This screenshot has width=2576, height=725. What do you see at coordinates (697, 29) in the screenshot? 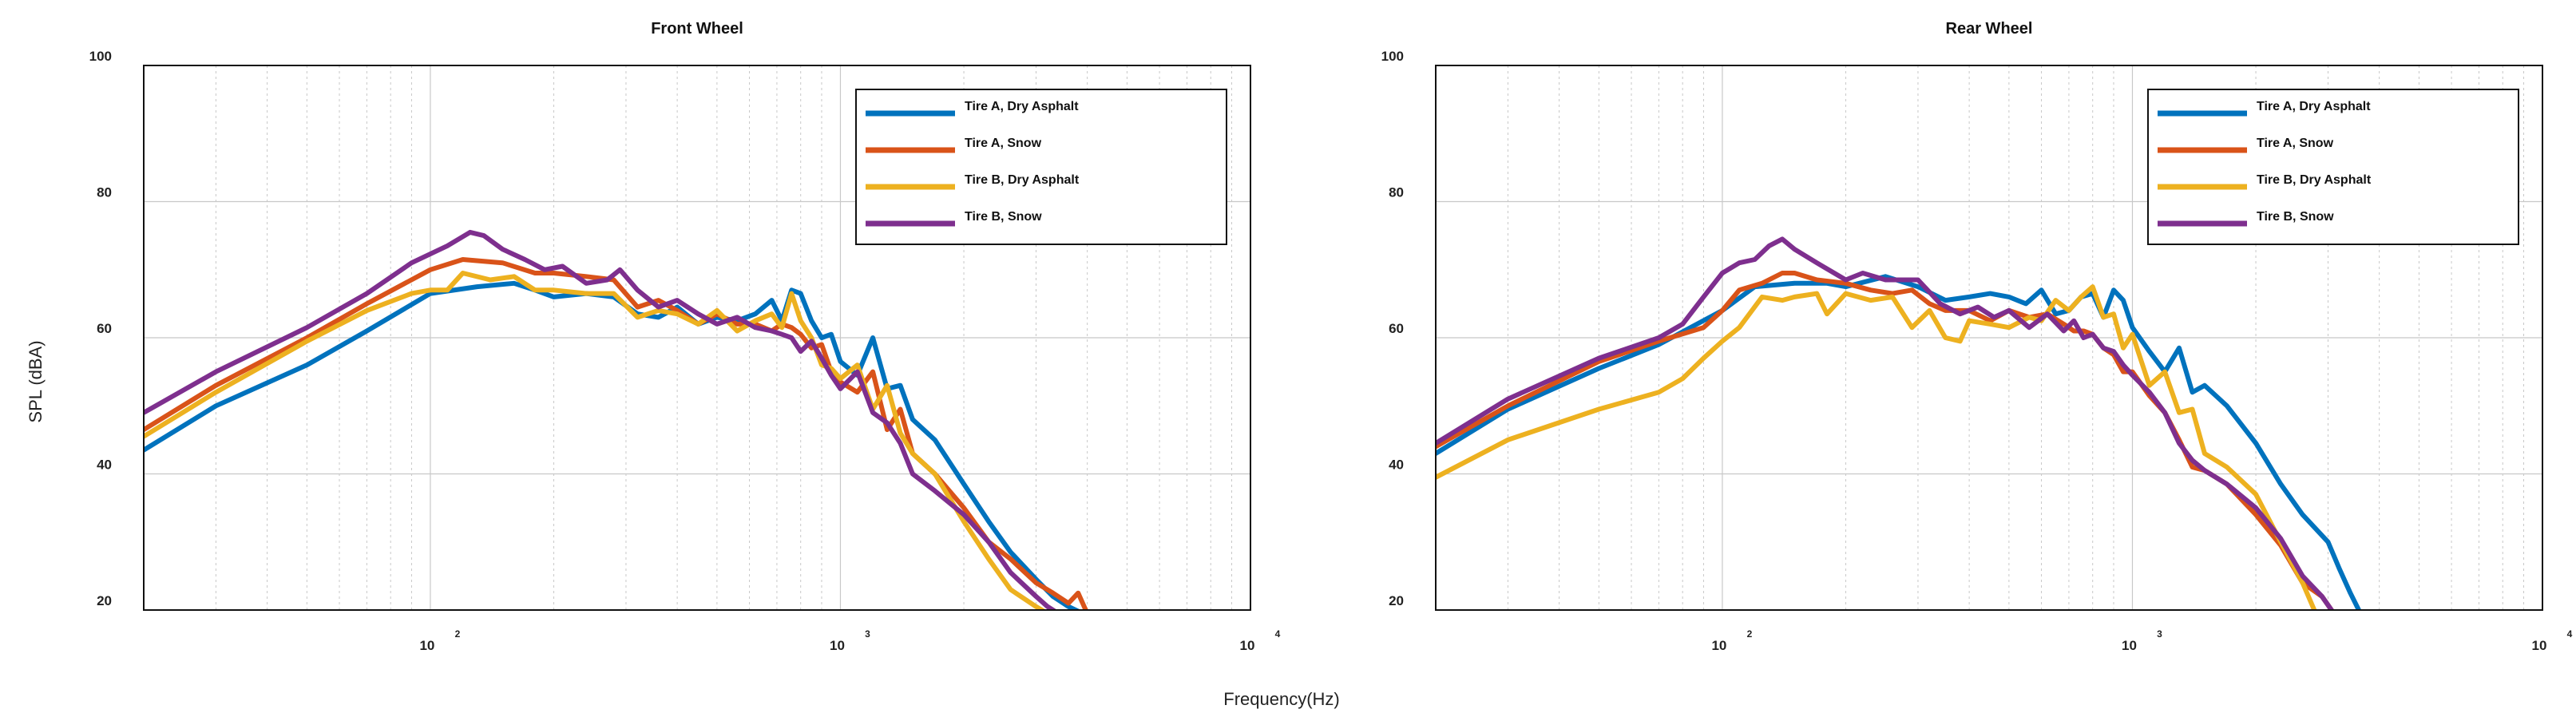
I see `chart-title: Front Wheel` at bounding box center [697, 29].